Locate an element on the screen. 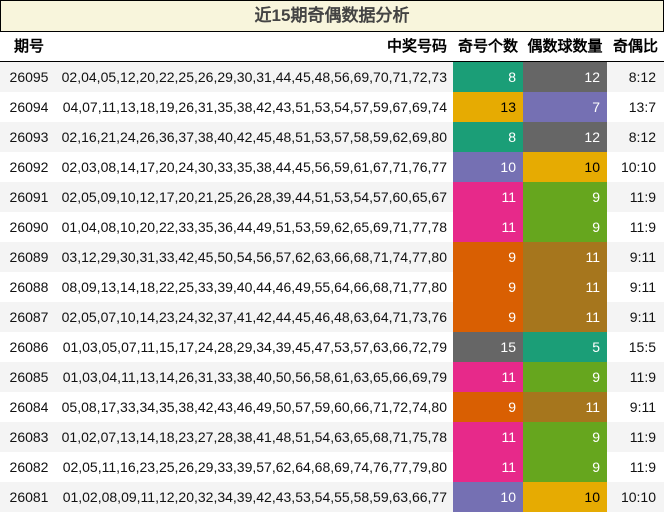  issue-cell: 26094 is located at coordinates (29, 107).